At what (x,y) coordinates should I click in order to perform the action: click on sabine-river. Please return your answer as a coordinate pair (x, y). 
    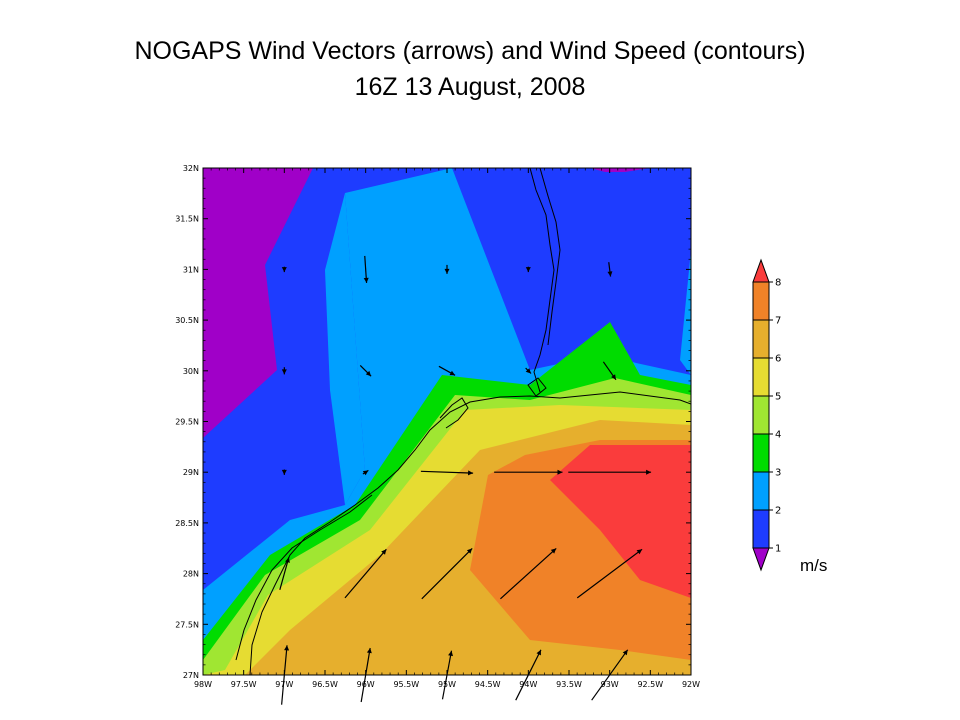
    Looking at the image, I should click on (542, 280).